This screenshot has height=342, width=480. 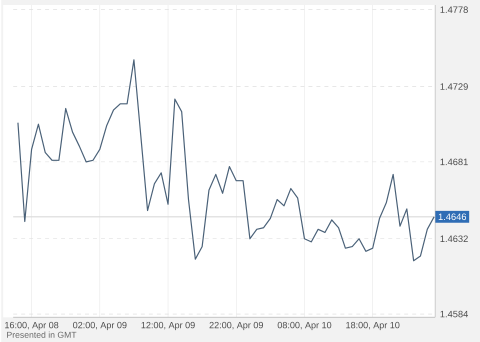 I want to click on x-tick-label: 18:00, Apr 10, so click(x=373, y=326).